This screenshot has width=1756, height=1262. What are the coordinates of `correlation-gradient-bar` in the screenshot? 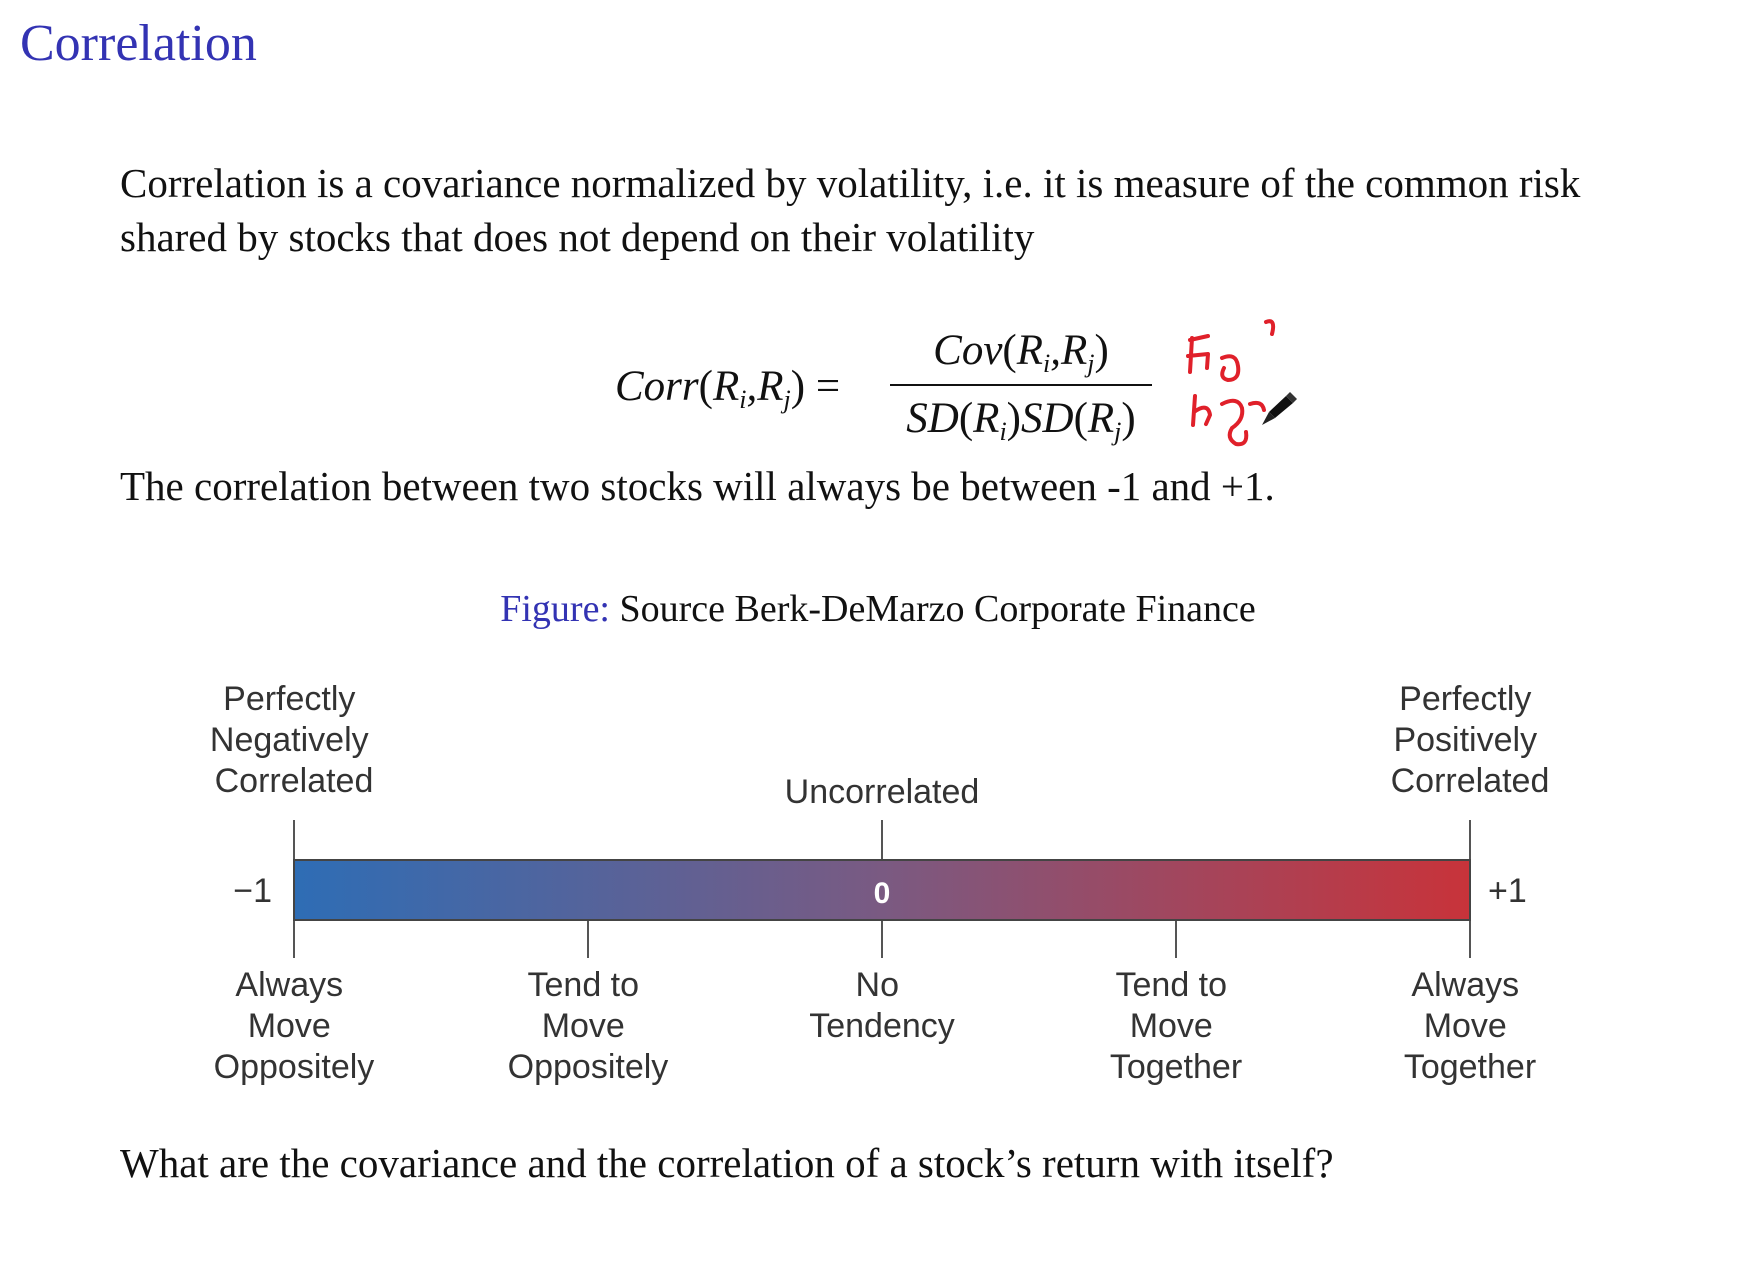 It's located at (882, 890).